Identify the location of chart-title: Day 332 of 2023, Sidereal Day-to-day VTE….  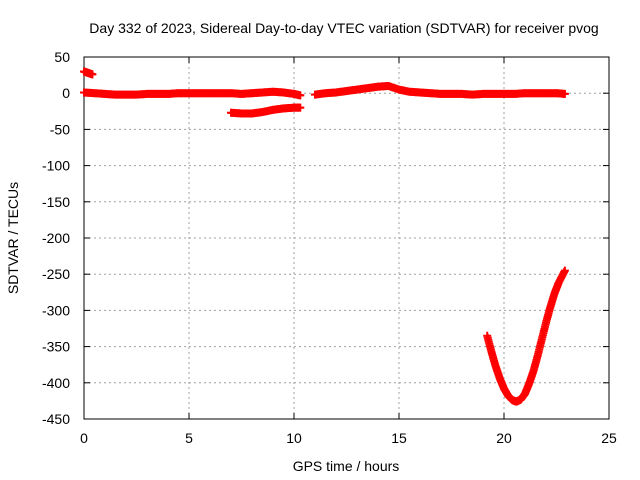
(343, 28).